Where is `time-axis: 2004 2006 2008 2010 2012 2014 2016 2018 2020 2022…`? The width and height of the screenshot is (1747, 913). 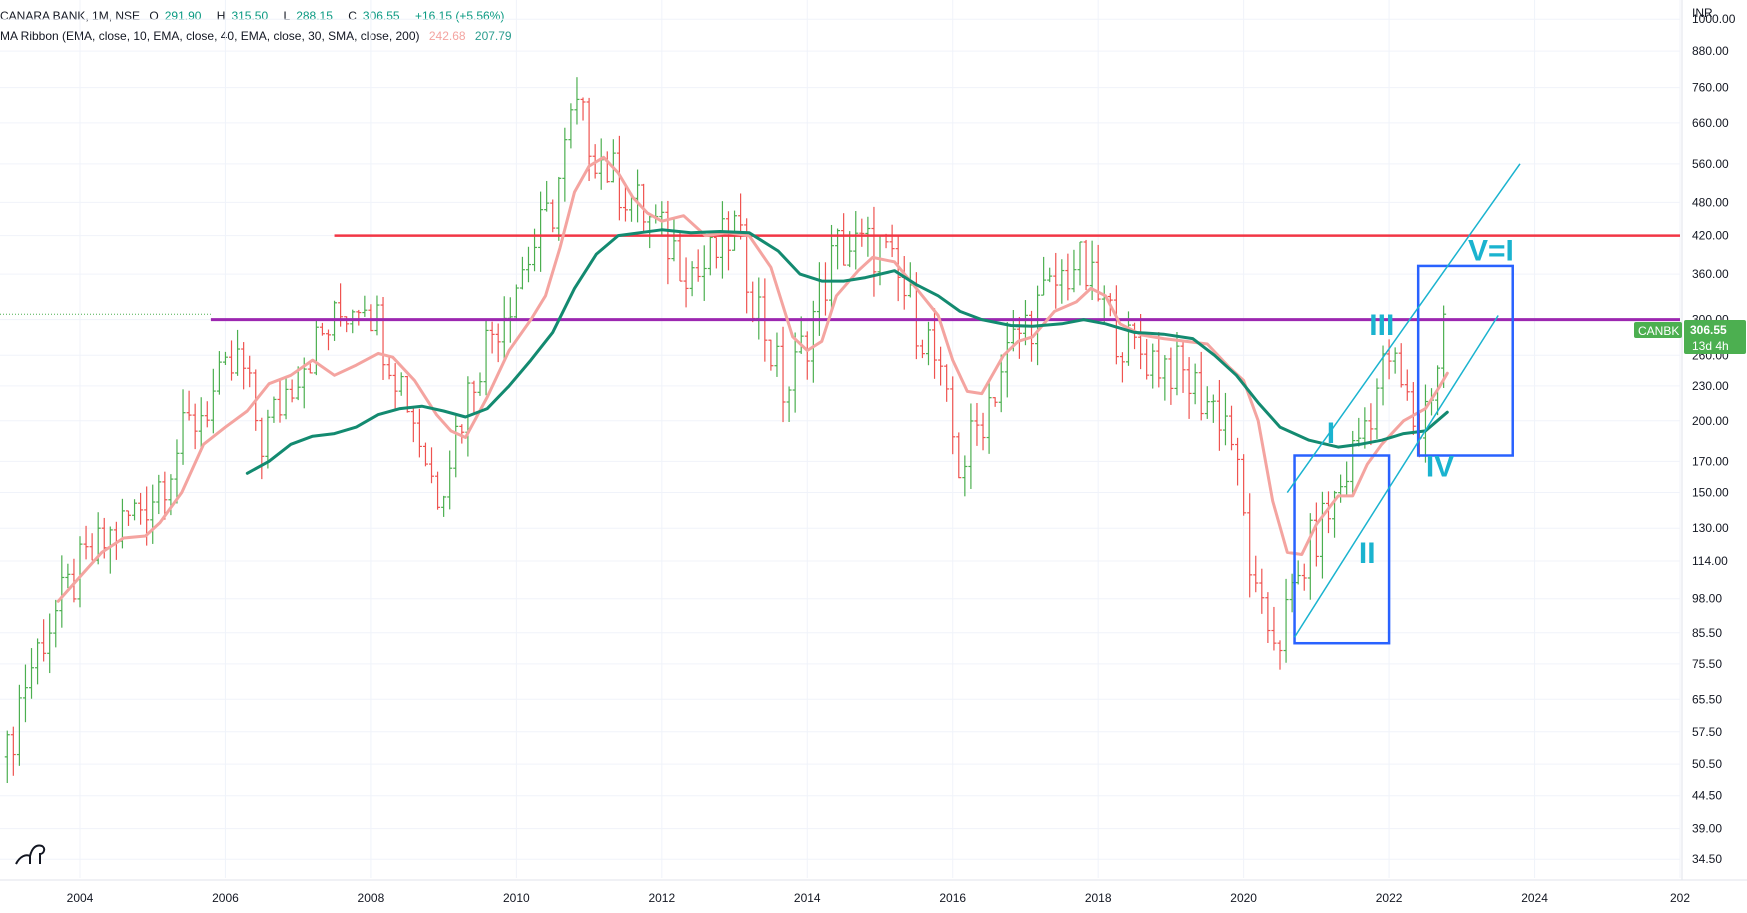
time-axis: 2004 2006 2008 2010 2012 2014 2016 2018 2020 2022… is located at coordinates (873, 892).